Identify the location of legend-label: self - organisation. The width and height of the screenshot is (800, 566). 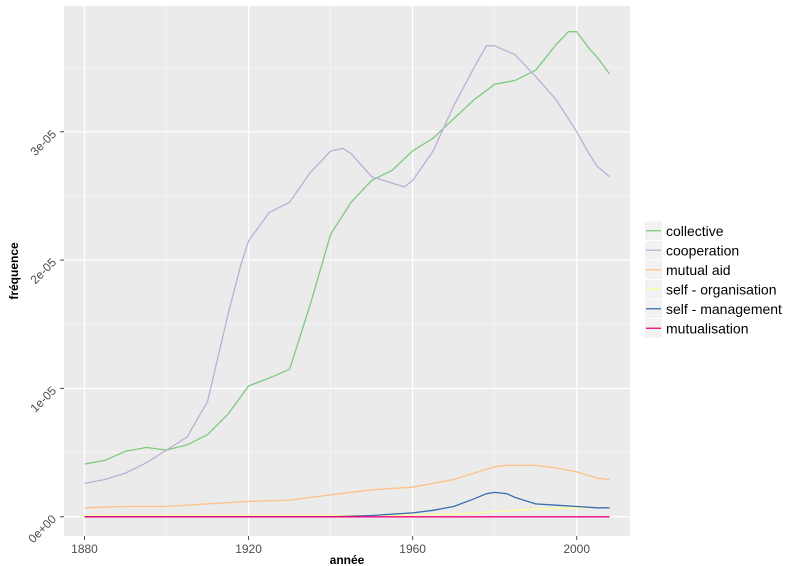
(721, 289).